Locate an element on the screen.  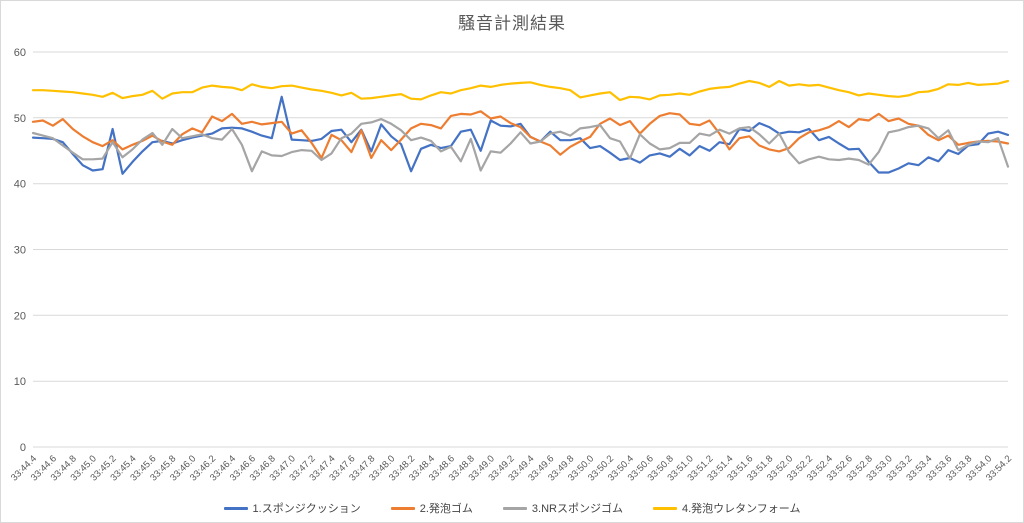
legend-label: 3.NRスポンジゴム is located at coordinates (577, 509).